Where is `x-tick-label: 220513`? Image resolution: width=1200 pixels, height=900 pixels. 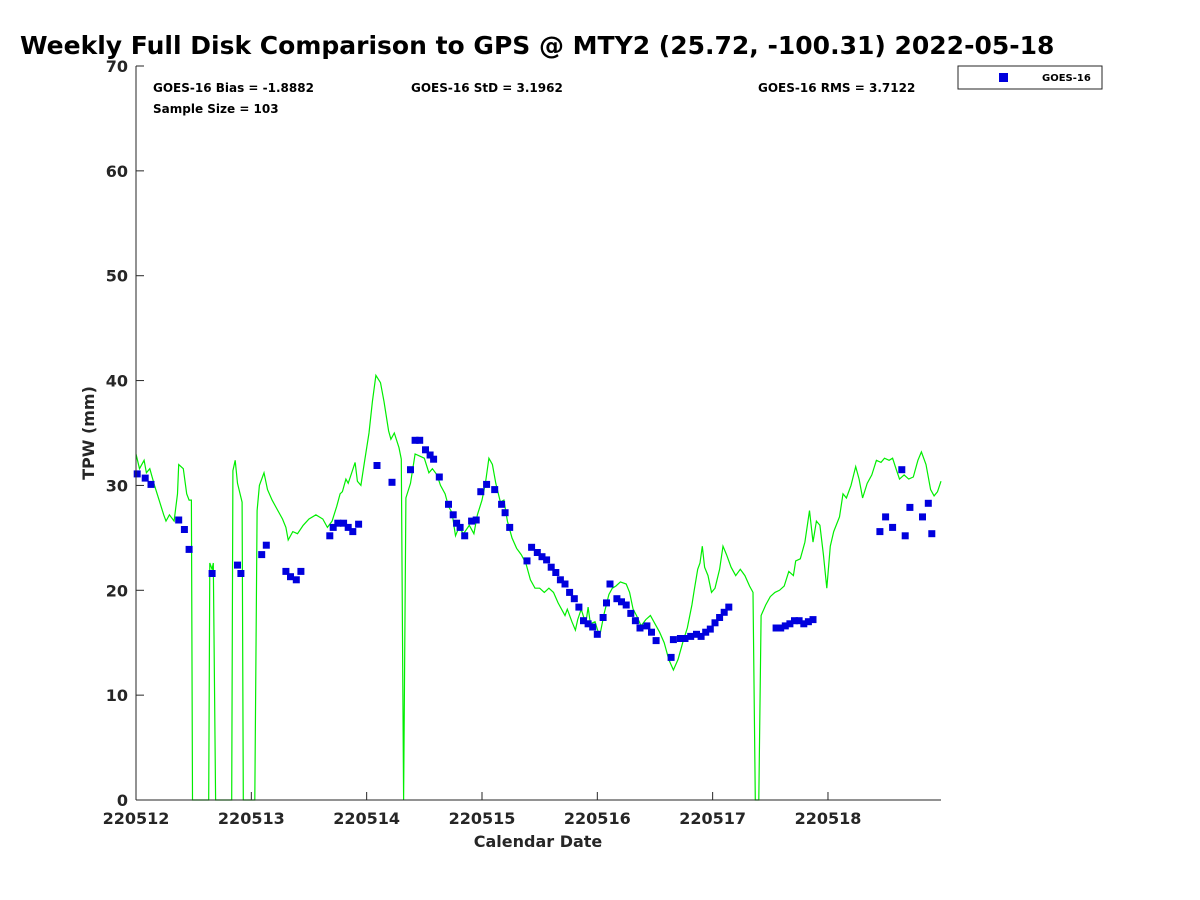
x-tick-label: 220513 is located at coordinates (251, 818).